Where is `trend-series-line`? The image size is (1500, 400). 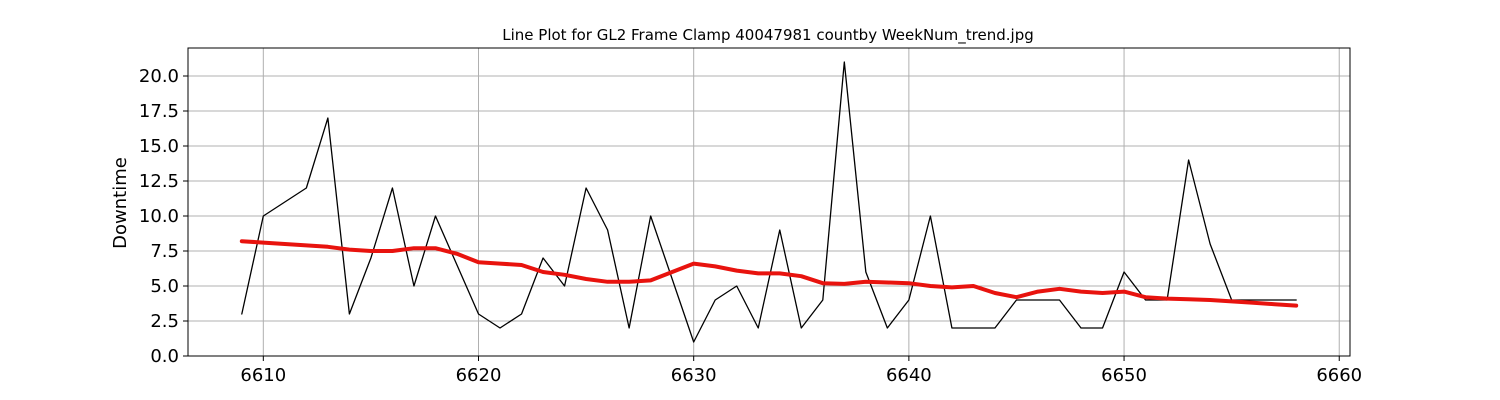
trend-series-line is located at coordinates (769, 273).